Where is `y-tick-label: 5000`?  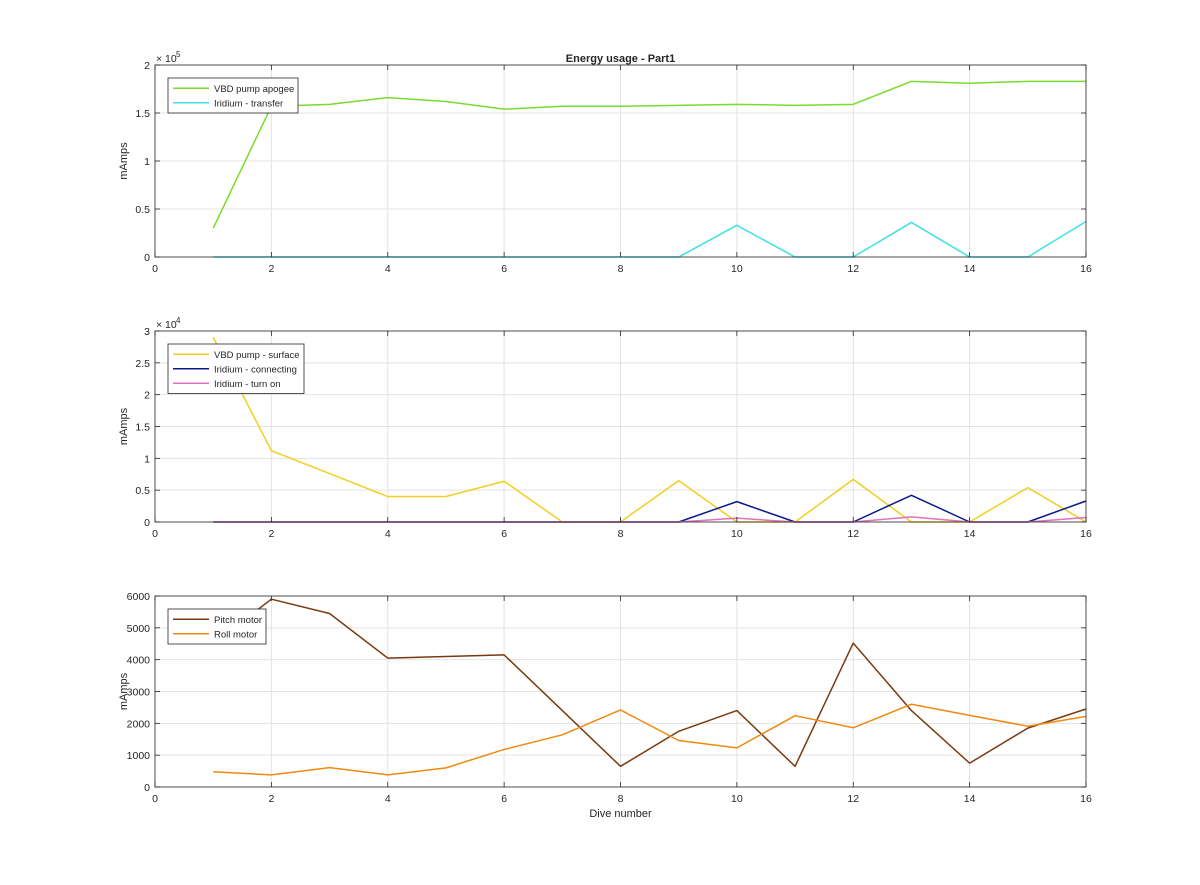 y-tick-label: 5000 is located at coordinates (139, 629).